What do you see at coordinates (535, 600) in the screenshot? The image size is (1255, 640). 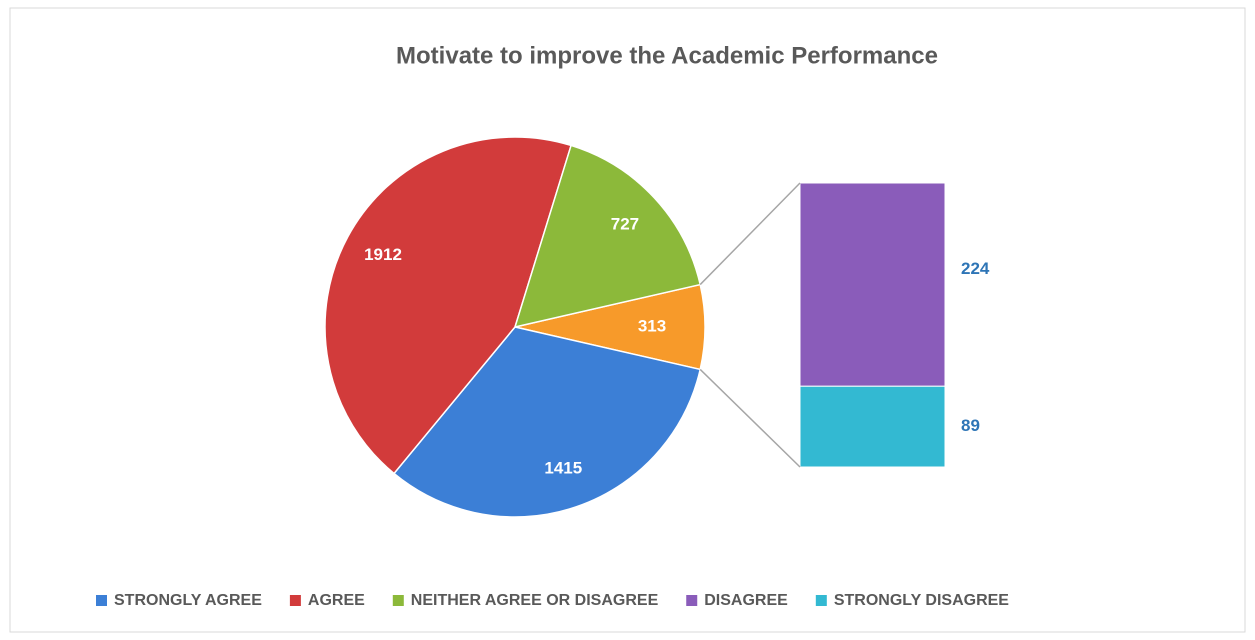 I see `legend-label: NEITHER AGREE OR DISAGREE` at bounding box center [535, 600].